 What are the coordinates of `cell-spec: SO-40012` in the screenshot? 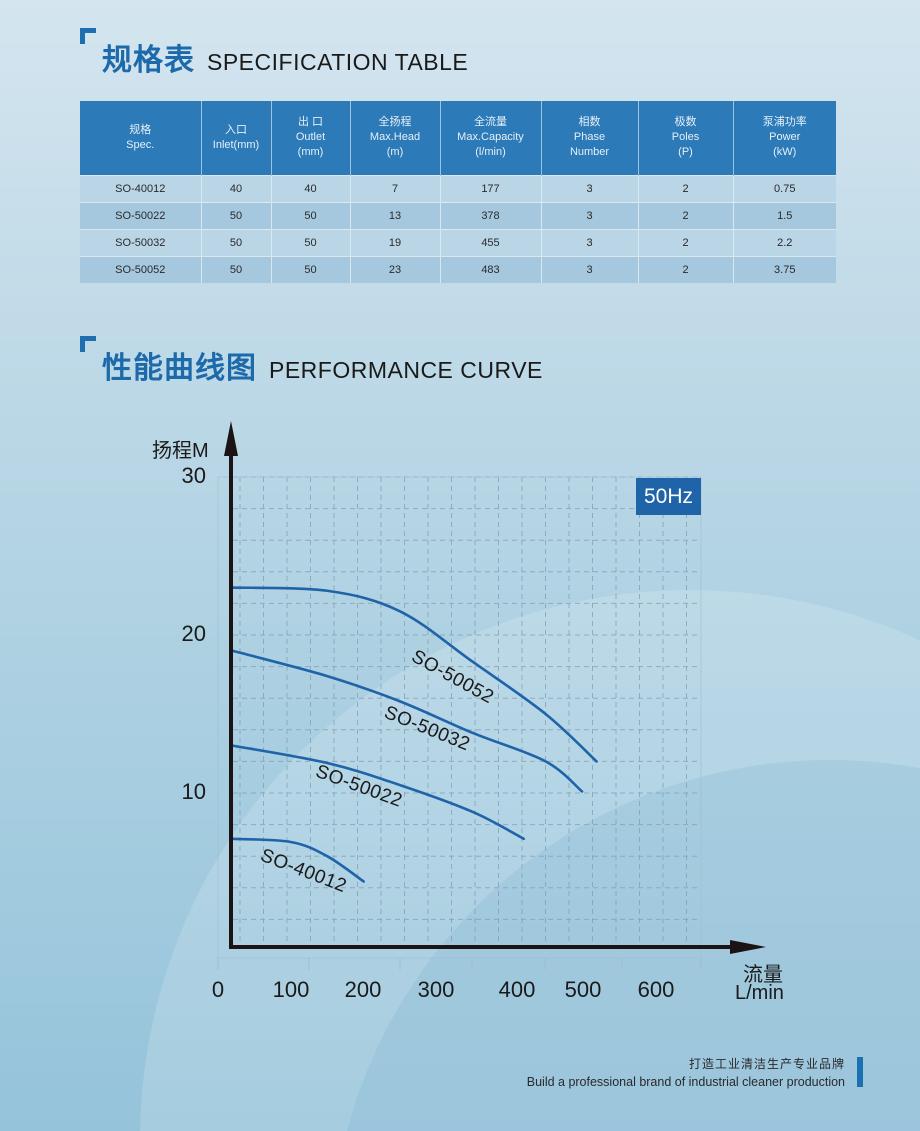 It's located at (141, 188).